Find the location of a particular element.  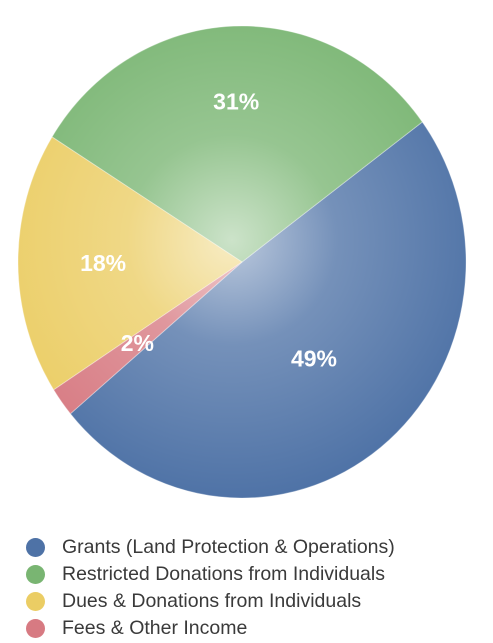

legend-label-fees-other-income: Fees & Other Income is located at coordinates (155, 628).